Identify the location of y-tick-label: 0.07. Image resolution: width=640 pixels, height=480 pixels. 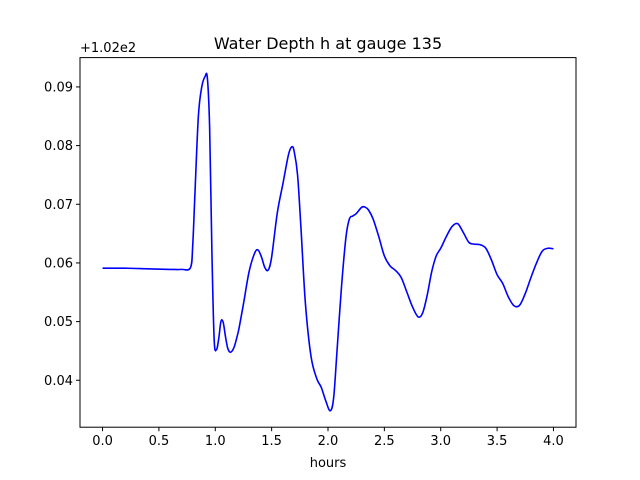
(58, 205).